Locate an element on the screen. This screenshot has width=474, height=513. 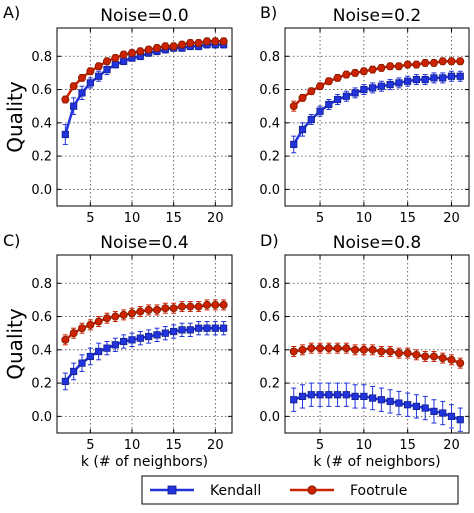
panel-label: C) is located at coordinates (11, 240).